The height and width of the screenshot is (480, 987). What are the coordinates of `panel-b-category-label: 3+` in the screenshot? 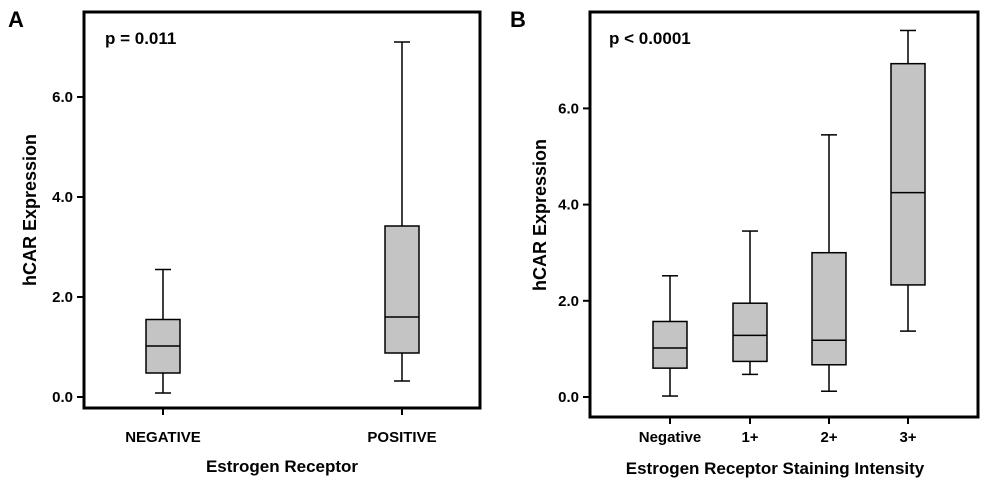 It's located at (907, 437).